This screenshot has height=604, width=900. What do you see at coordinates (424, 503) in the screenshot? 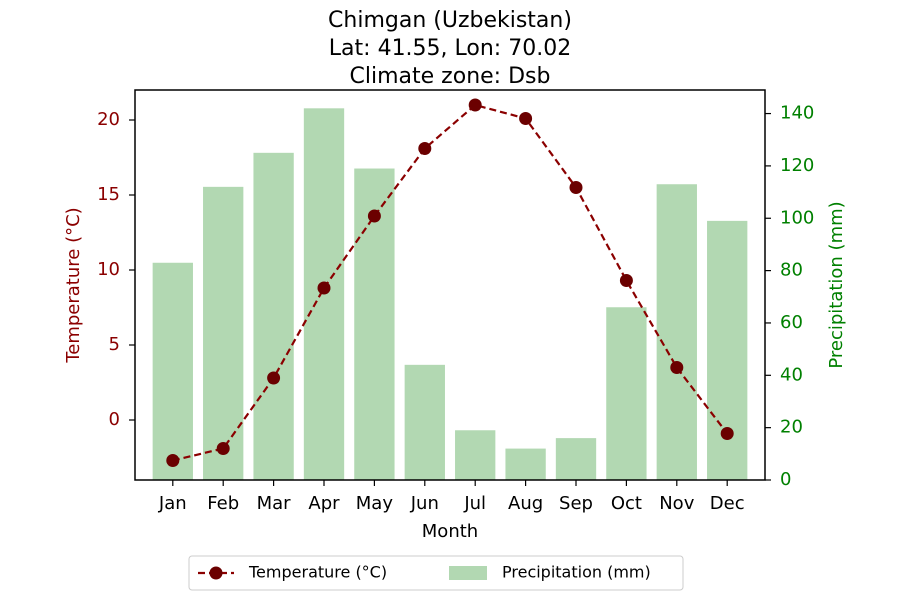
I see `x-tick-label: Jun` at bounding box center [424, 503].